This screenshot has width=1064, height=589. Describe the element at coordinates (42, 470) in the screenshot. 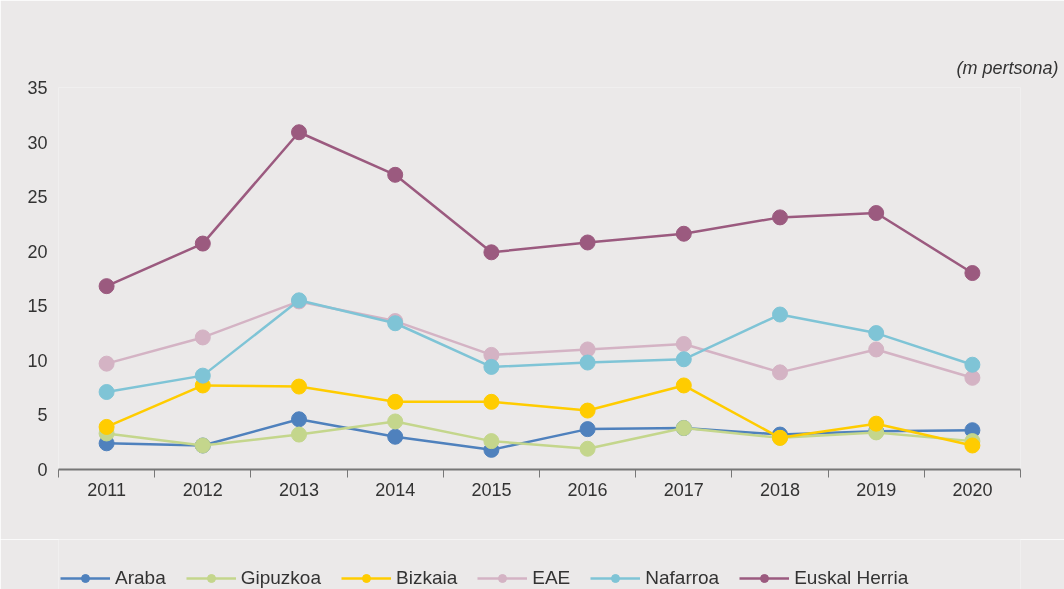

I see `y-tick-label: 0` at that location.